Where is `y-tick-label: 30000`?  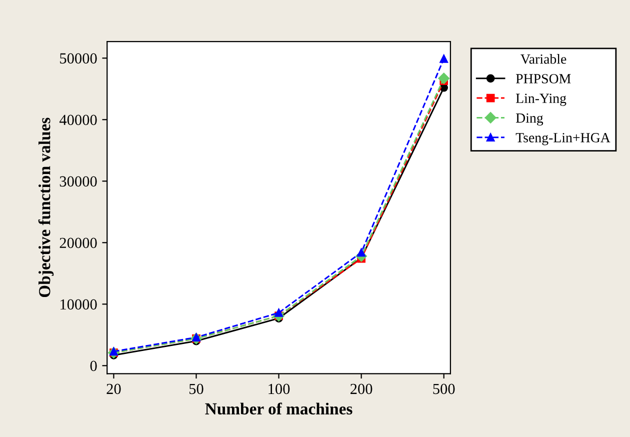
y-tick-label: 30000 is located at coordinates (78, 181).